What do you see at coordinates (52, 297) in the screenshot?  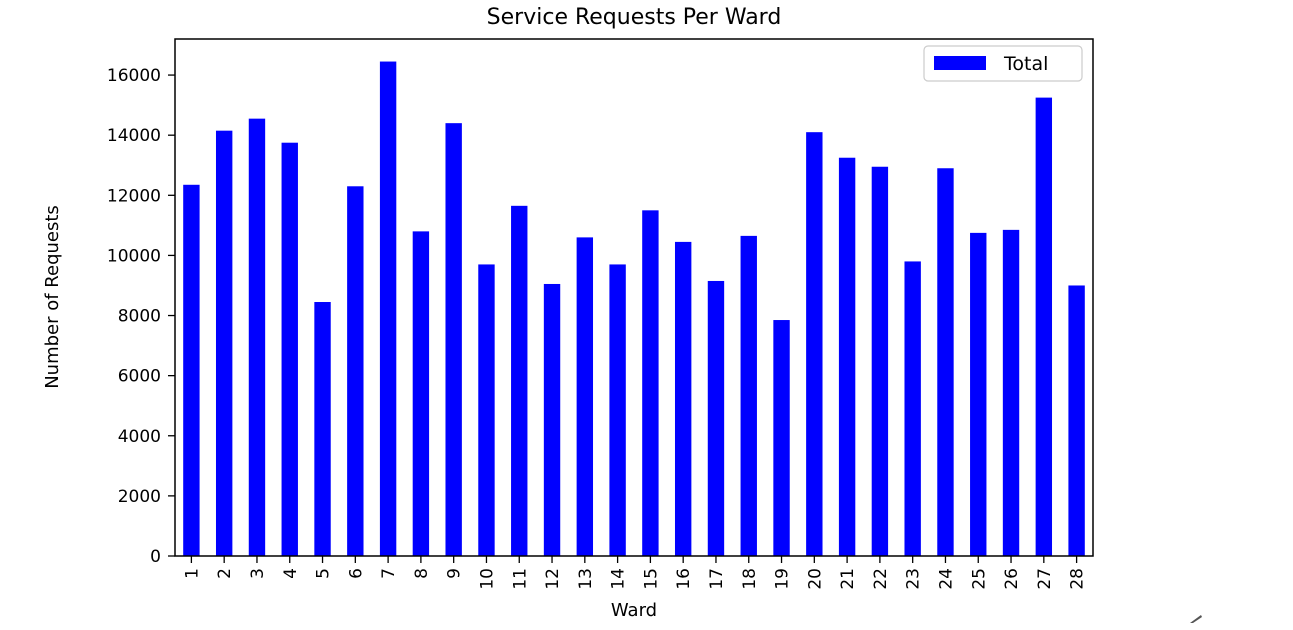 I see `y-axis-label: Number of Requests` at bounding box center [52, 297].